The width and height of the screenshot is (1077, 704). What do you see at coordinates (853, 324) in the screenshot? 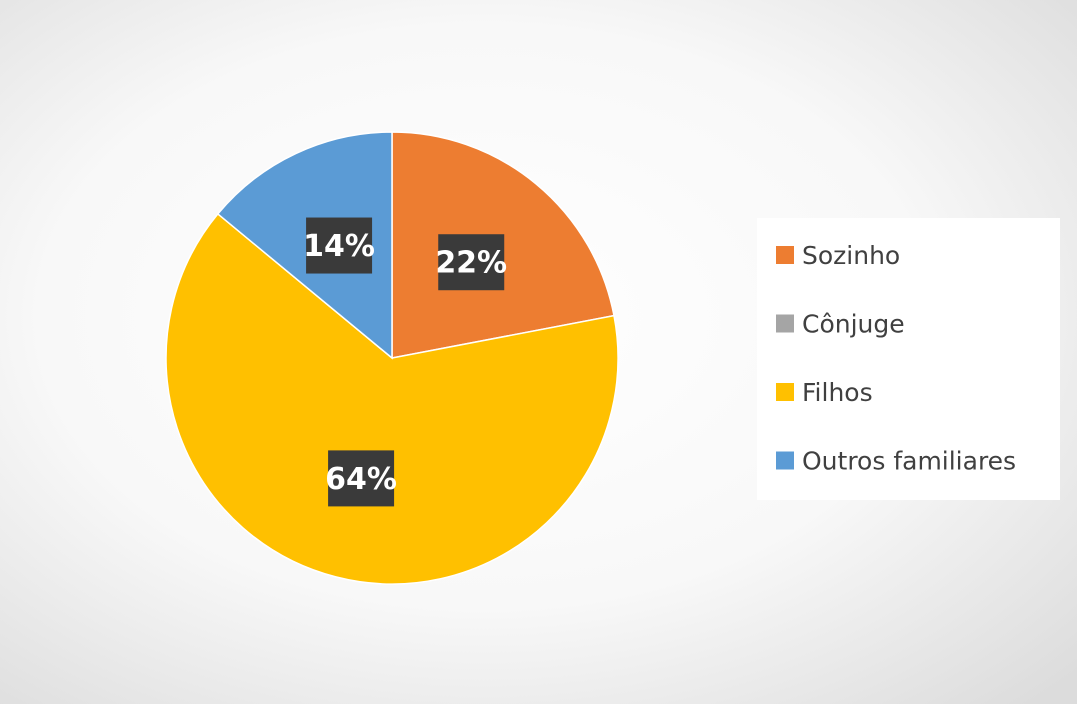
I see `legend-label: Cônjuge` at bounding box center [853, 324].